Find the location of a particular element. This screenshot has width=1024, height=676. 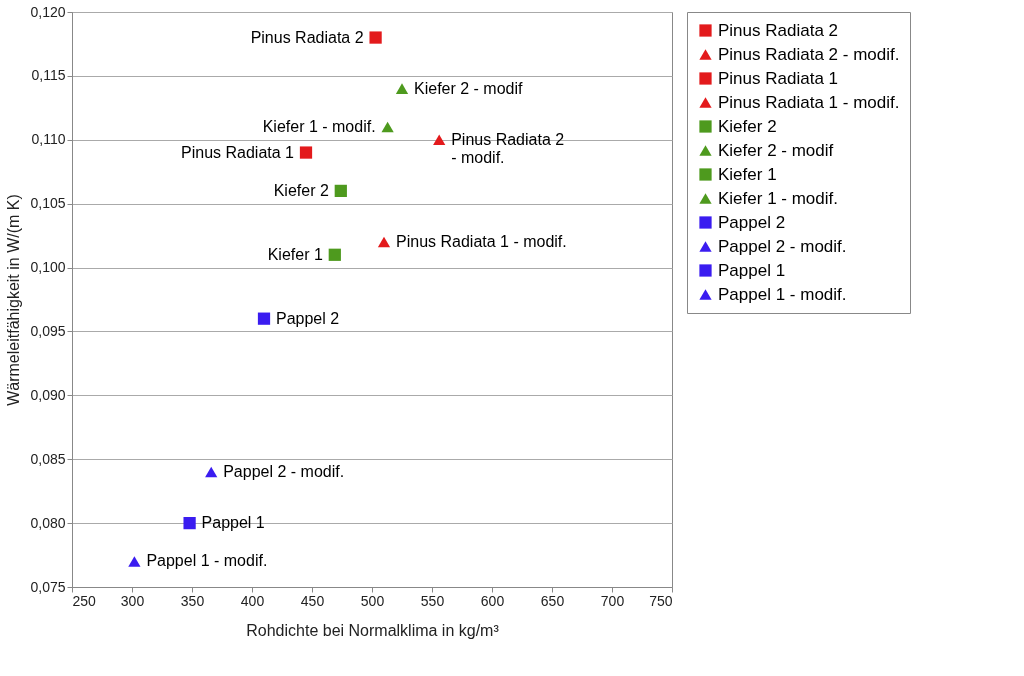

x-tick-label: 500 is located at coordinates (372, 600).